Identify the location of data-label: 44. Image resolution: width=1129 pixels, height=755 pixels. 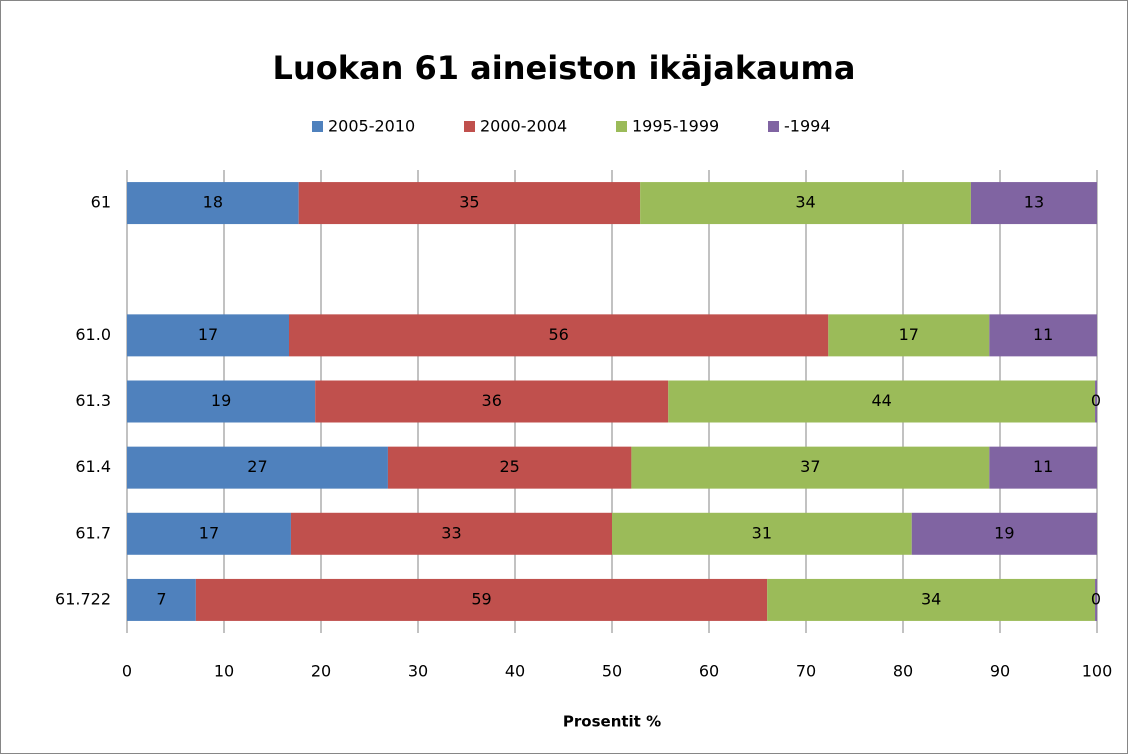
(881, 400).